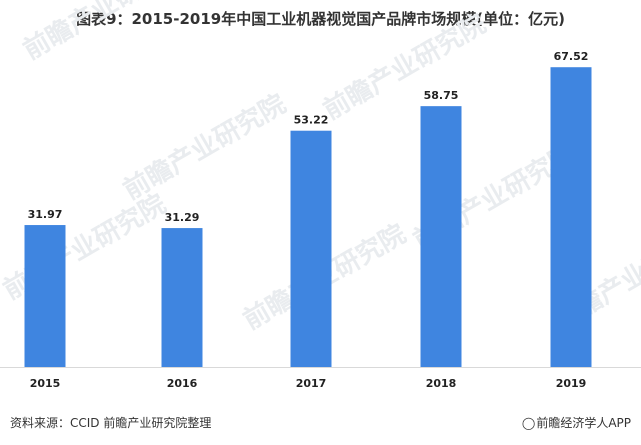 The image size is (641, 445). I want to click on value-label-2015: 31.97, so click(45, 214).